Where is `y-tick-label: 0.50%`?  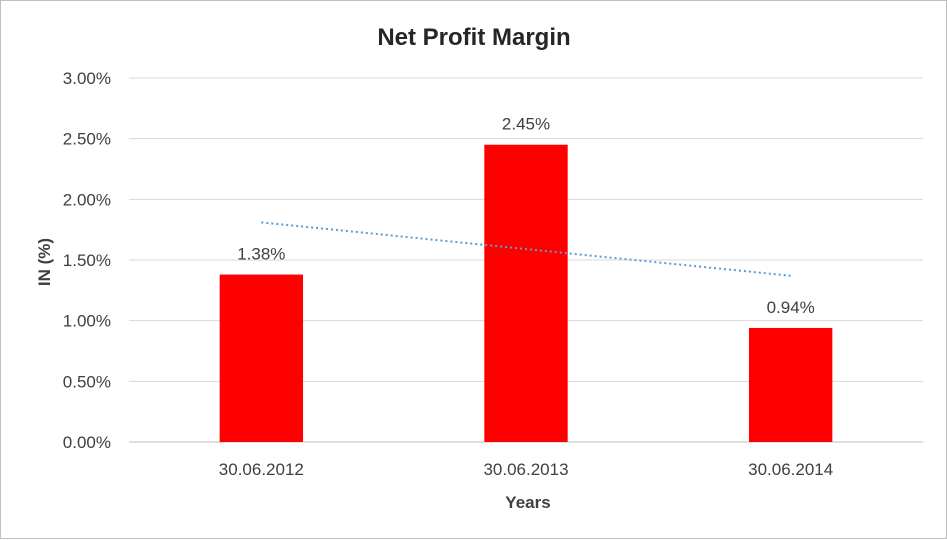
y-tick-label: 0.50% is located at coordinates (87, 381).